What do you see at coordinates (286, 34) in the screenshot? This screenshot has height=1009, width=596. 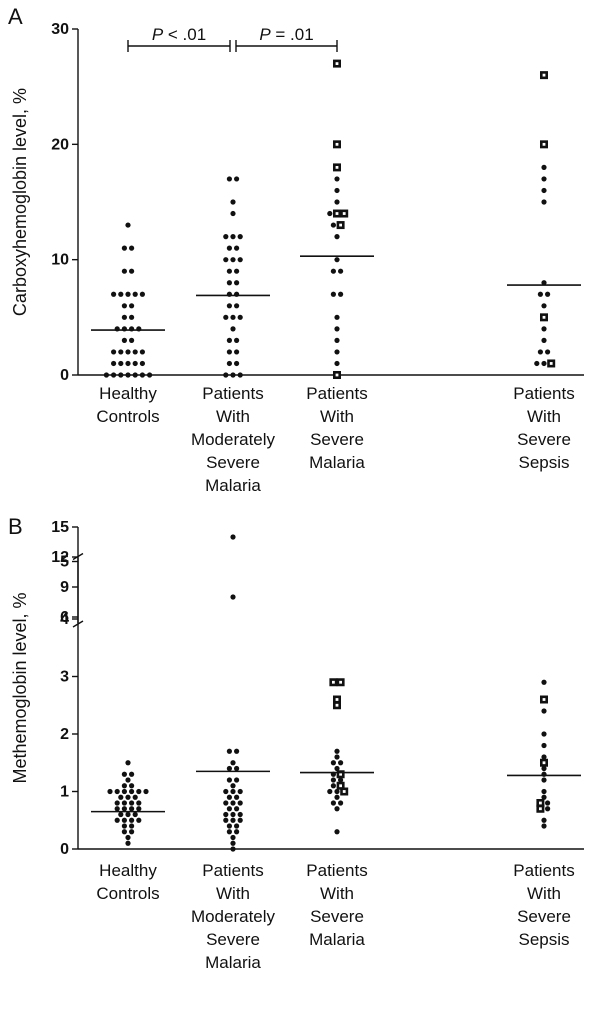 I see `panel-a-pvalue-1: P = .01` at bounding box center [286, 34].